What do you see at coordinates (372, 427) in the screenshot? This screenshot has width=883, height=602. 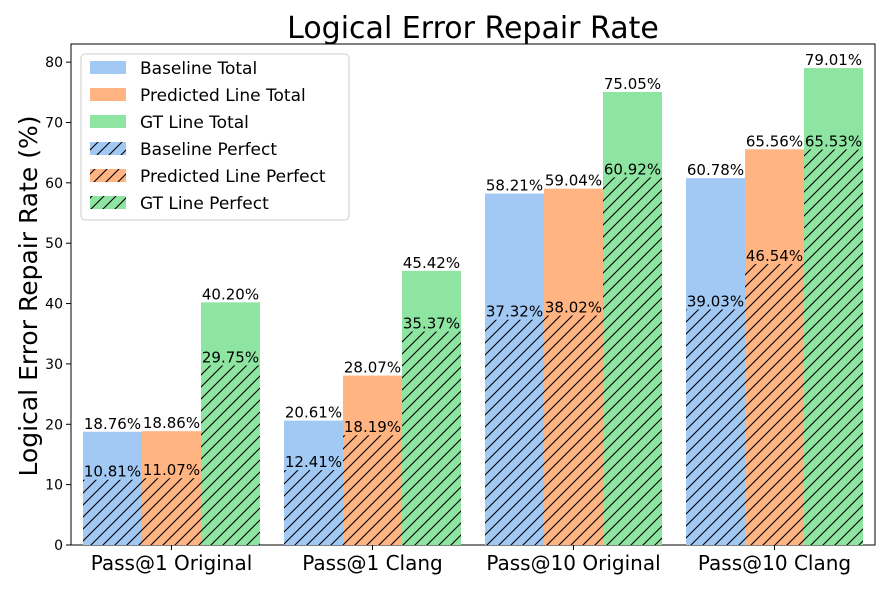 I see `data-label-perfect: 18.19%` at bounding box center [372, 427].